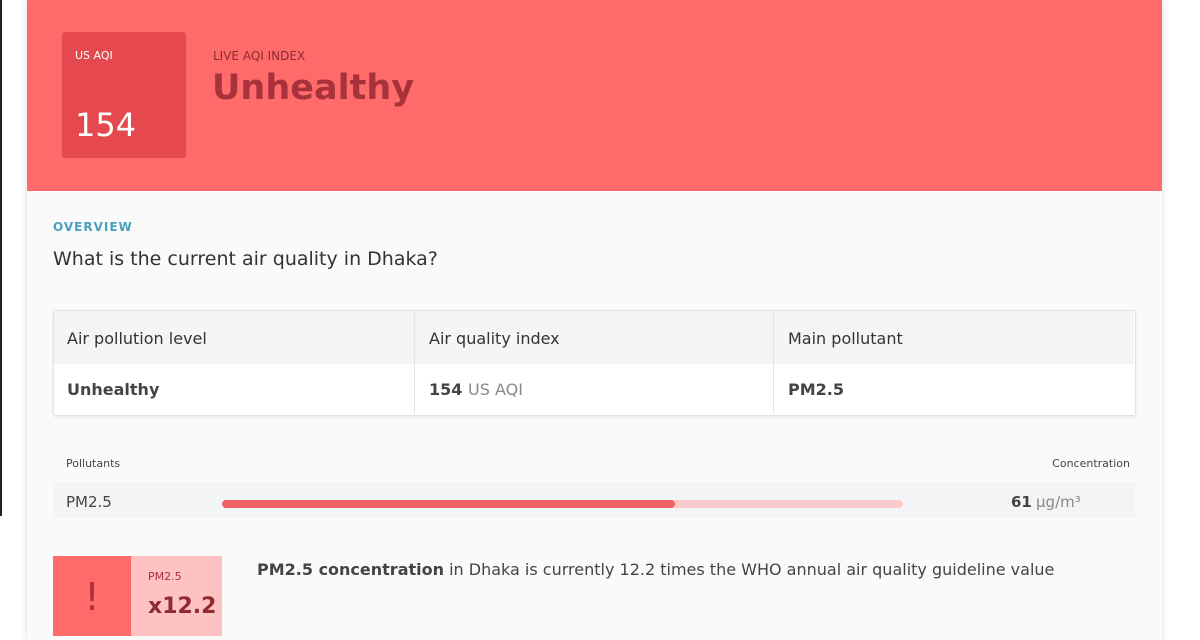 This screenshot has height=640, width=1200. I want to click on alert-factor-box, so click(176, 596).